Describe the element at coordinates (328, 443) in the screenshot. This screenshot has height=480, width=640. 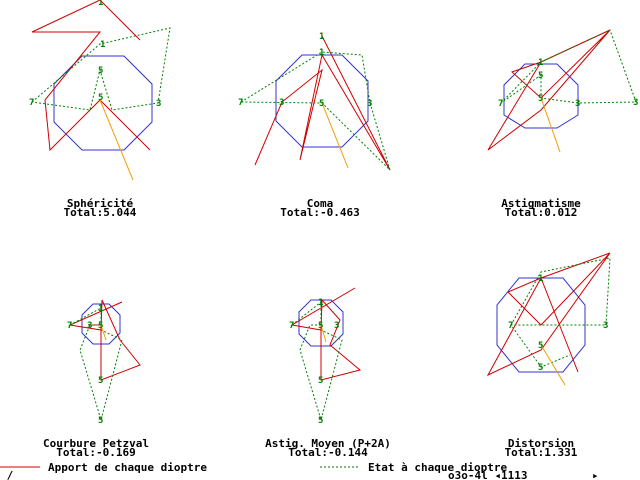
I see `panel-title: Astig. Moyen (P+2A)` at that location.